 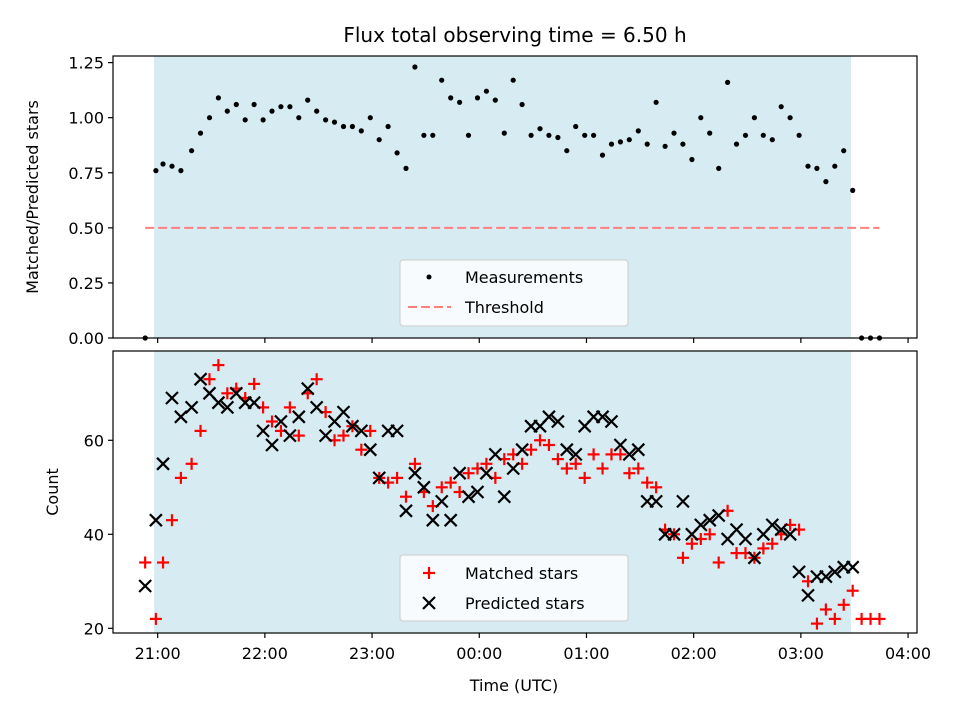 What do you see at coordinates (524, 277) in the screenshot?
I see `legend-measurements-label: Measurements` at bounding box center [524, 277].